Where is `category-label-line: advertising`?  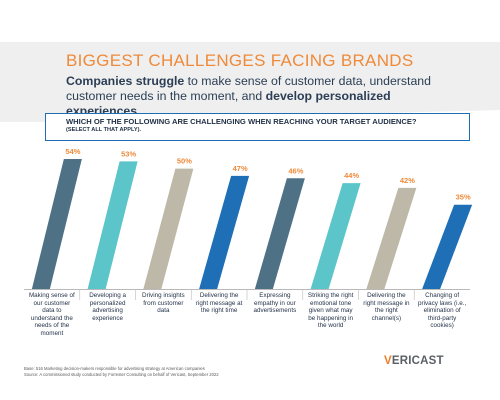
category-label-line: advertising is located at coordinates (107, 310).